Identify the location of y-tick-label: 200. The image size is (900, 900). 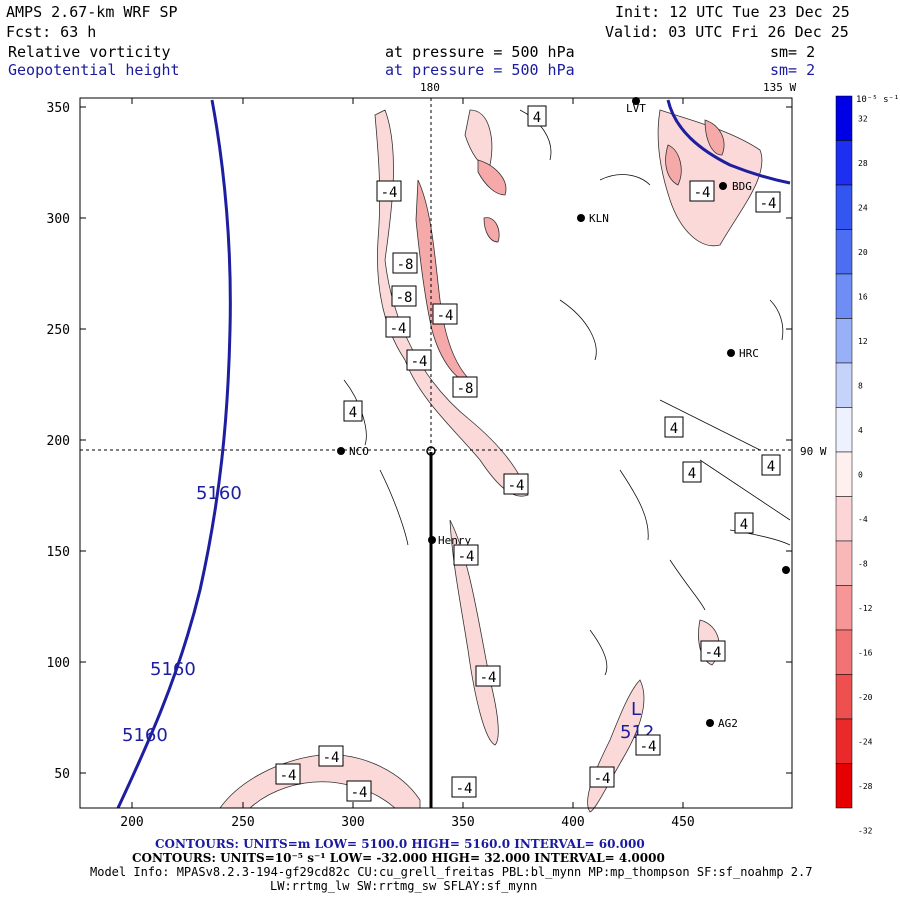
(58, 441).